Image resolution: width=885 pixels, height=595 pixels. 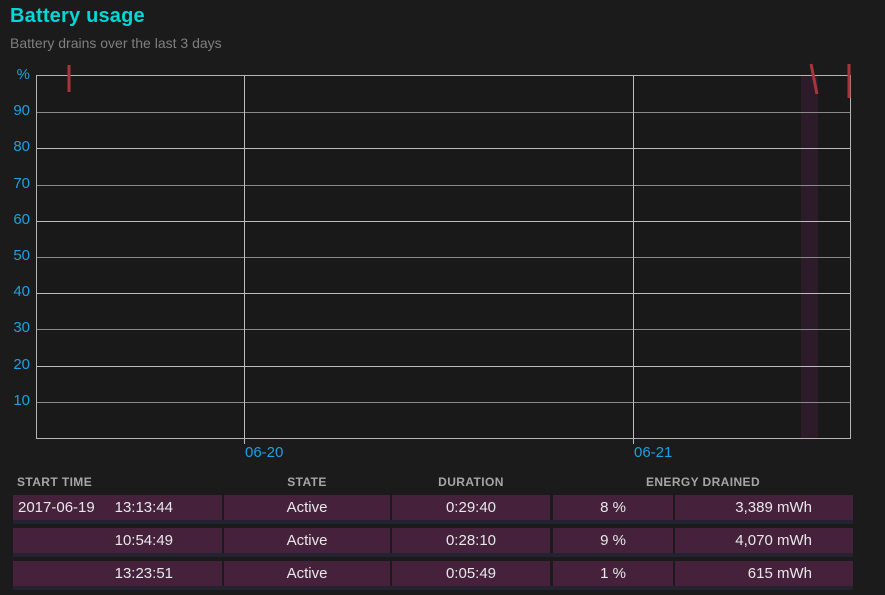 I want to click on header-start-time: START TIME, so click(x=55, y=482).